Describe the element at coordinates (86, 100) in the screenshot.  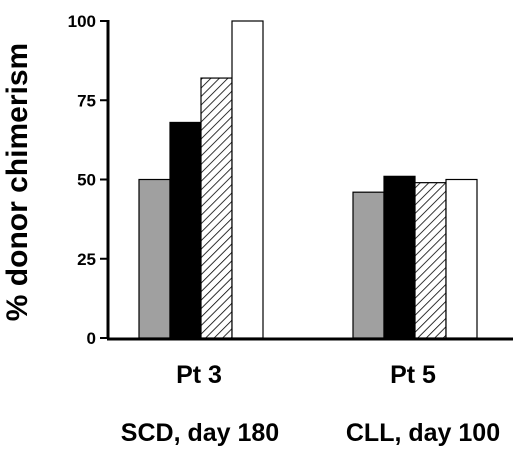
I see `y-tick-label: 75` at that location.